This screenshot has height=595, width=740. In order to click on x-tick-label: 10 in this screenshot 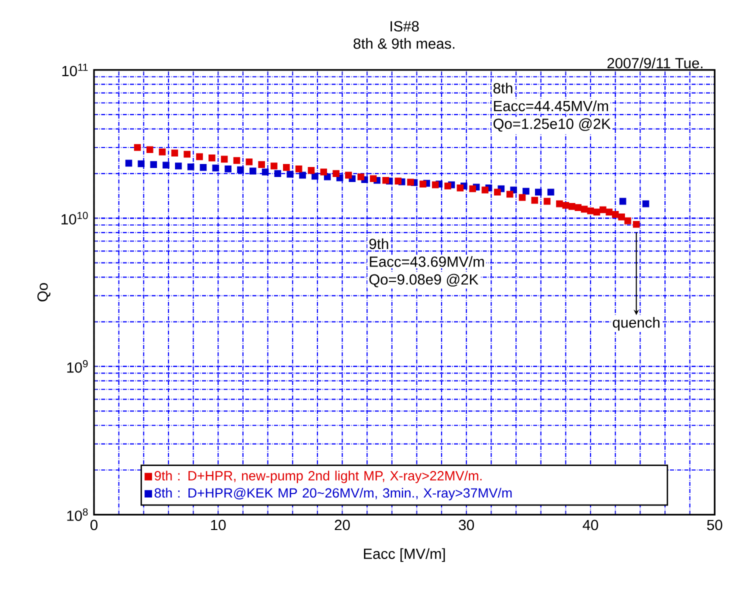, I will do `click(218, 525)`.